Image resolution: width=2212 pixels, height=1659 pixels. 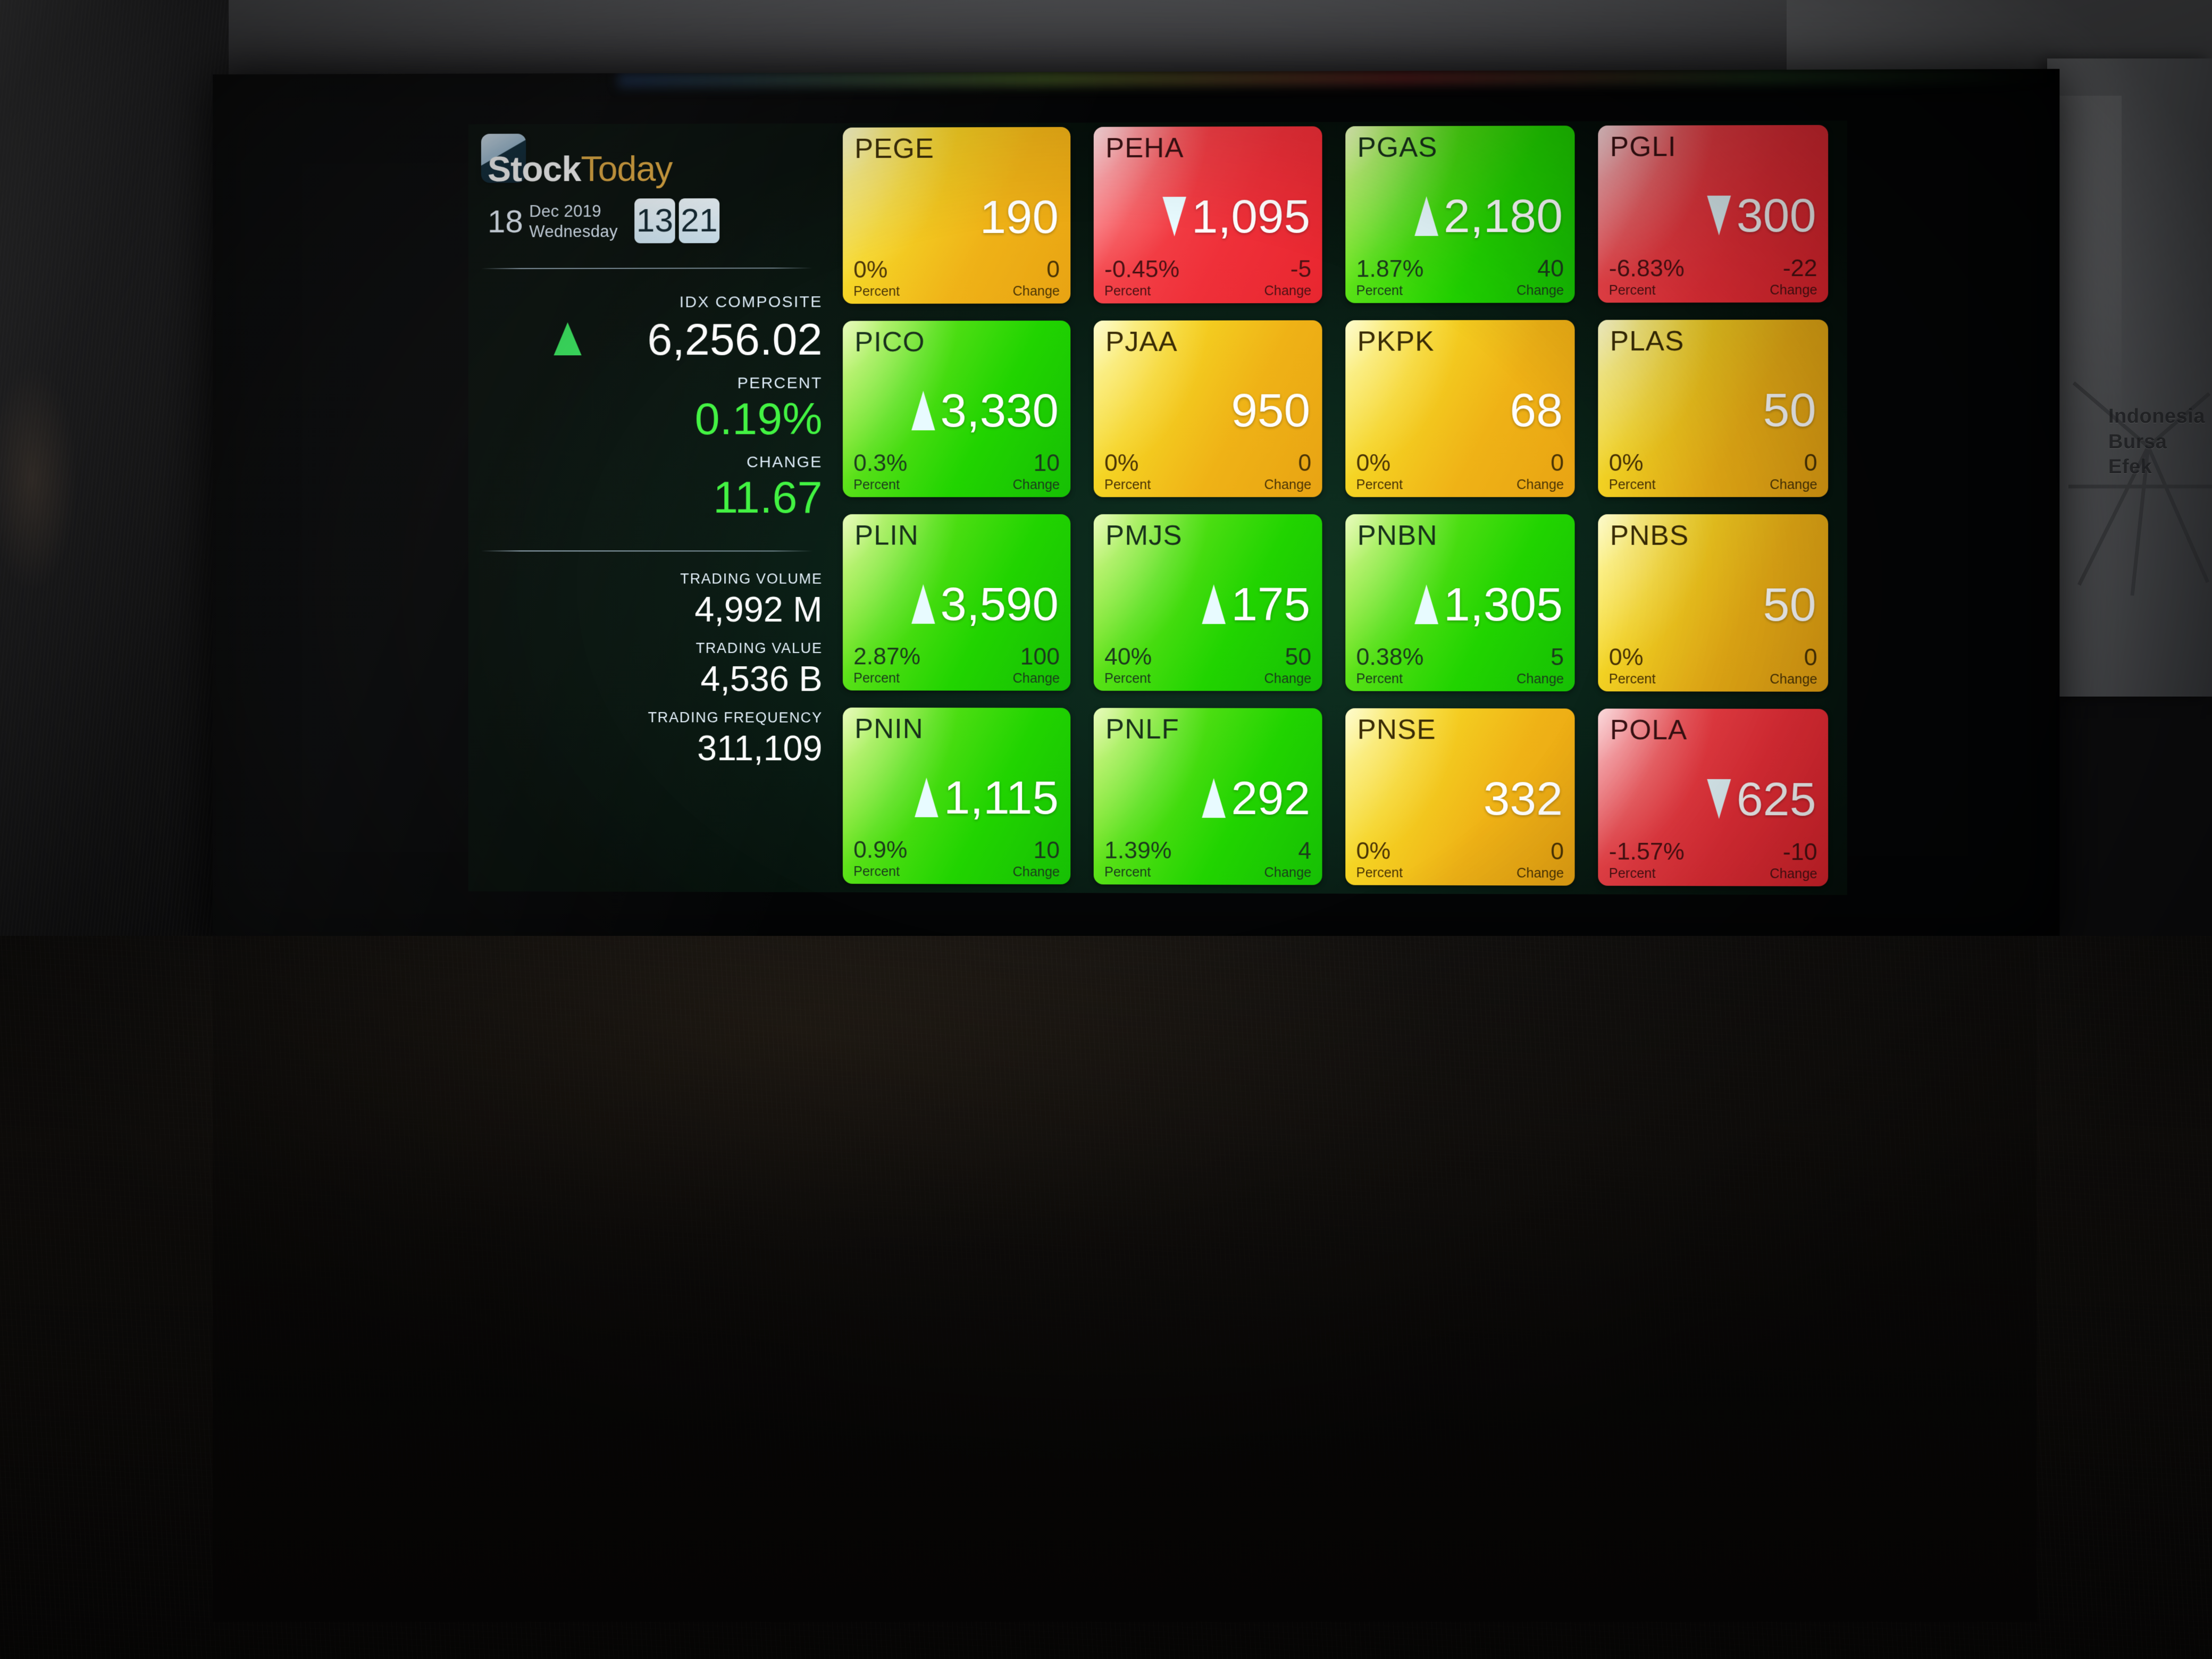 I want to click on ticker-tile-pgas: PGAS 2,180 1.87% 40 Percent Change, so click(x=1460, y=214).